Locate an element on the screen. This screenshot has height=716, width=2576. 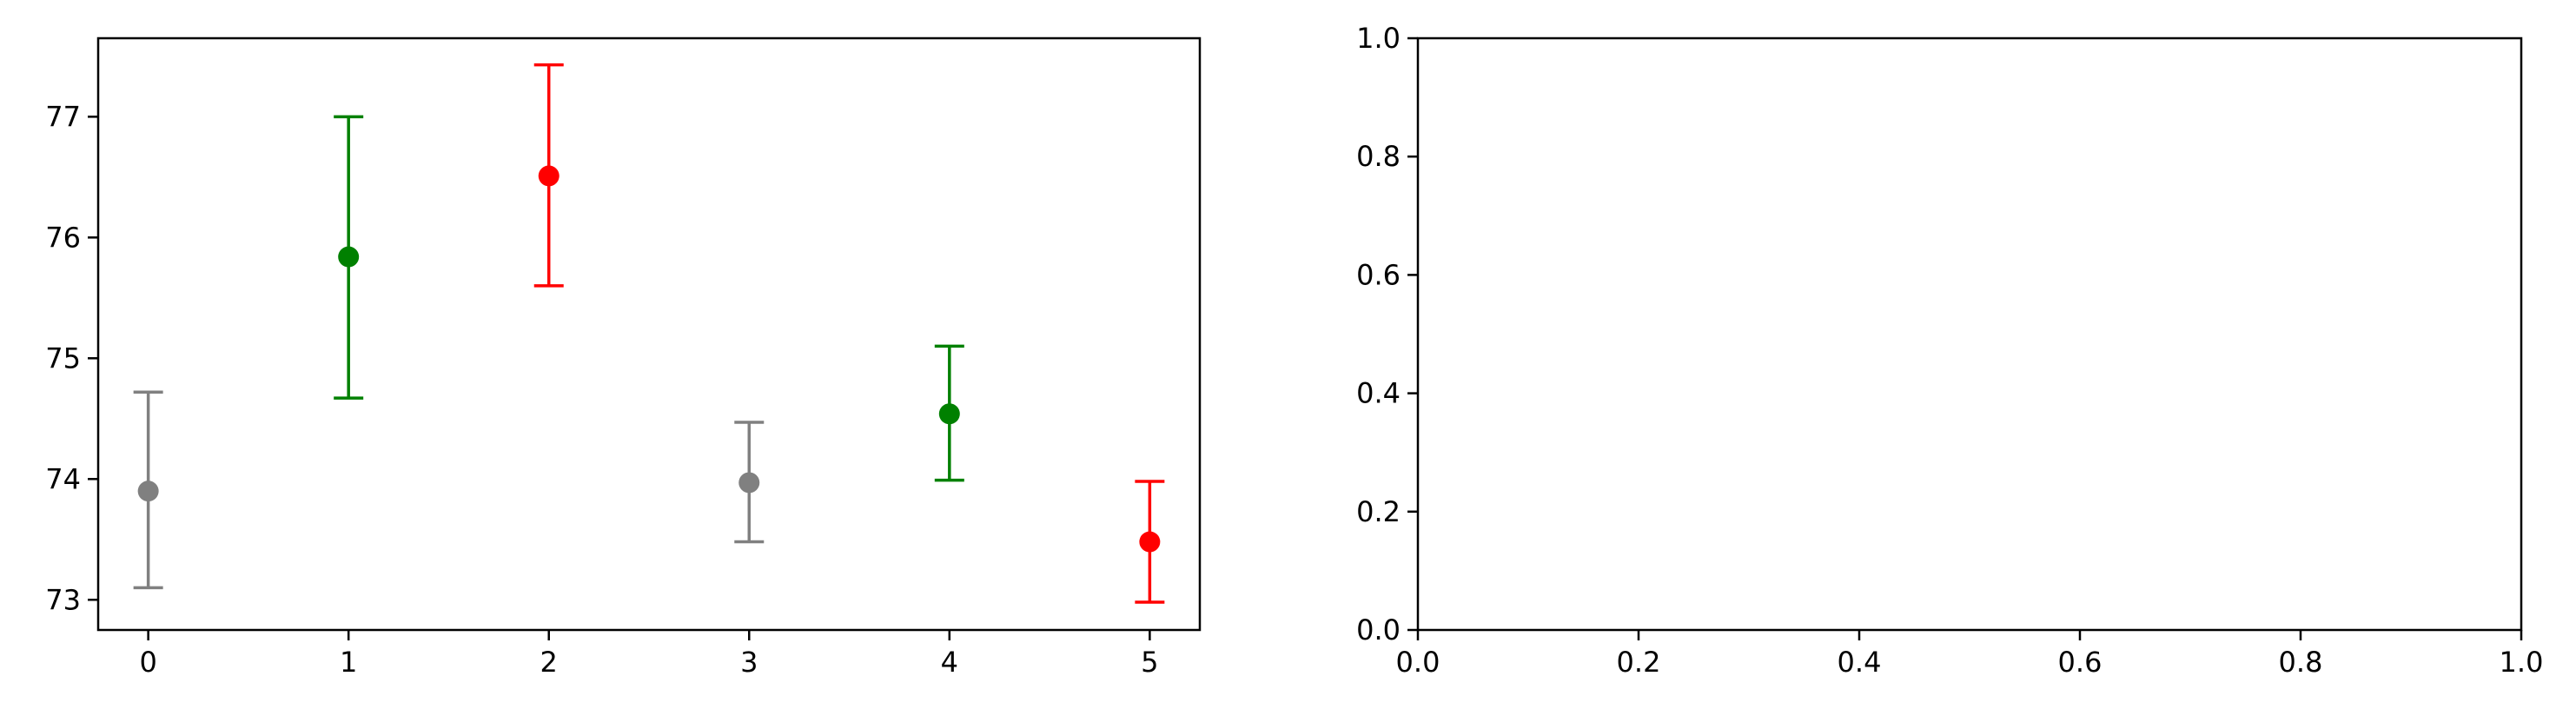
y-axis: 0.0 0.2 0.4 0.6 0.8 1.0 is located at coordinates (1387, 334).